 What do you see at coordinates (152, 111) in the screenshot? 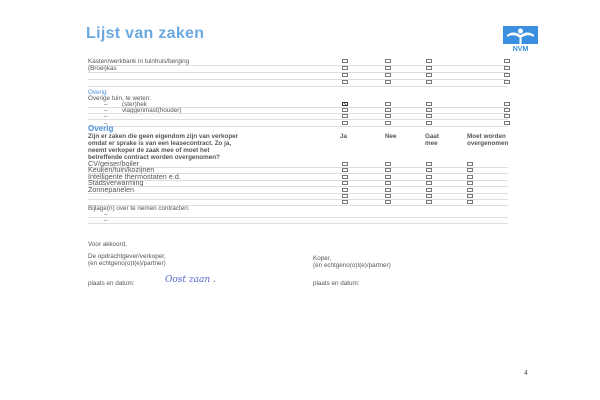
I see `item-label: vlaggenmast(houder)` at bounding box center [152, 111].